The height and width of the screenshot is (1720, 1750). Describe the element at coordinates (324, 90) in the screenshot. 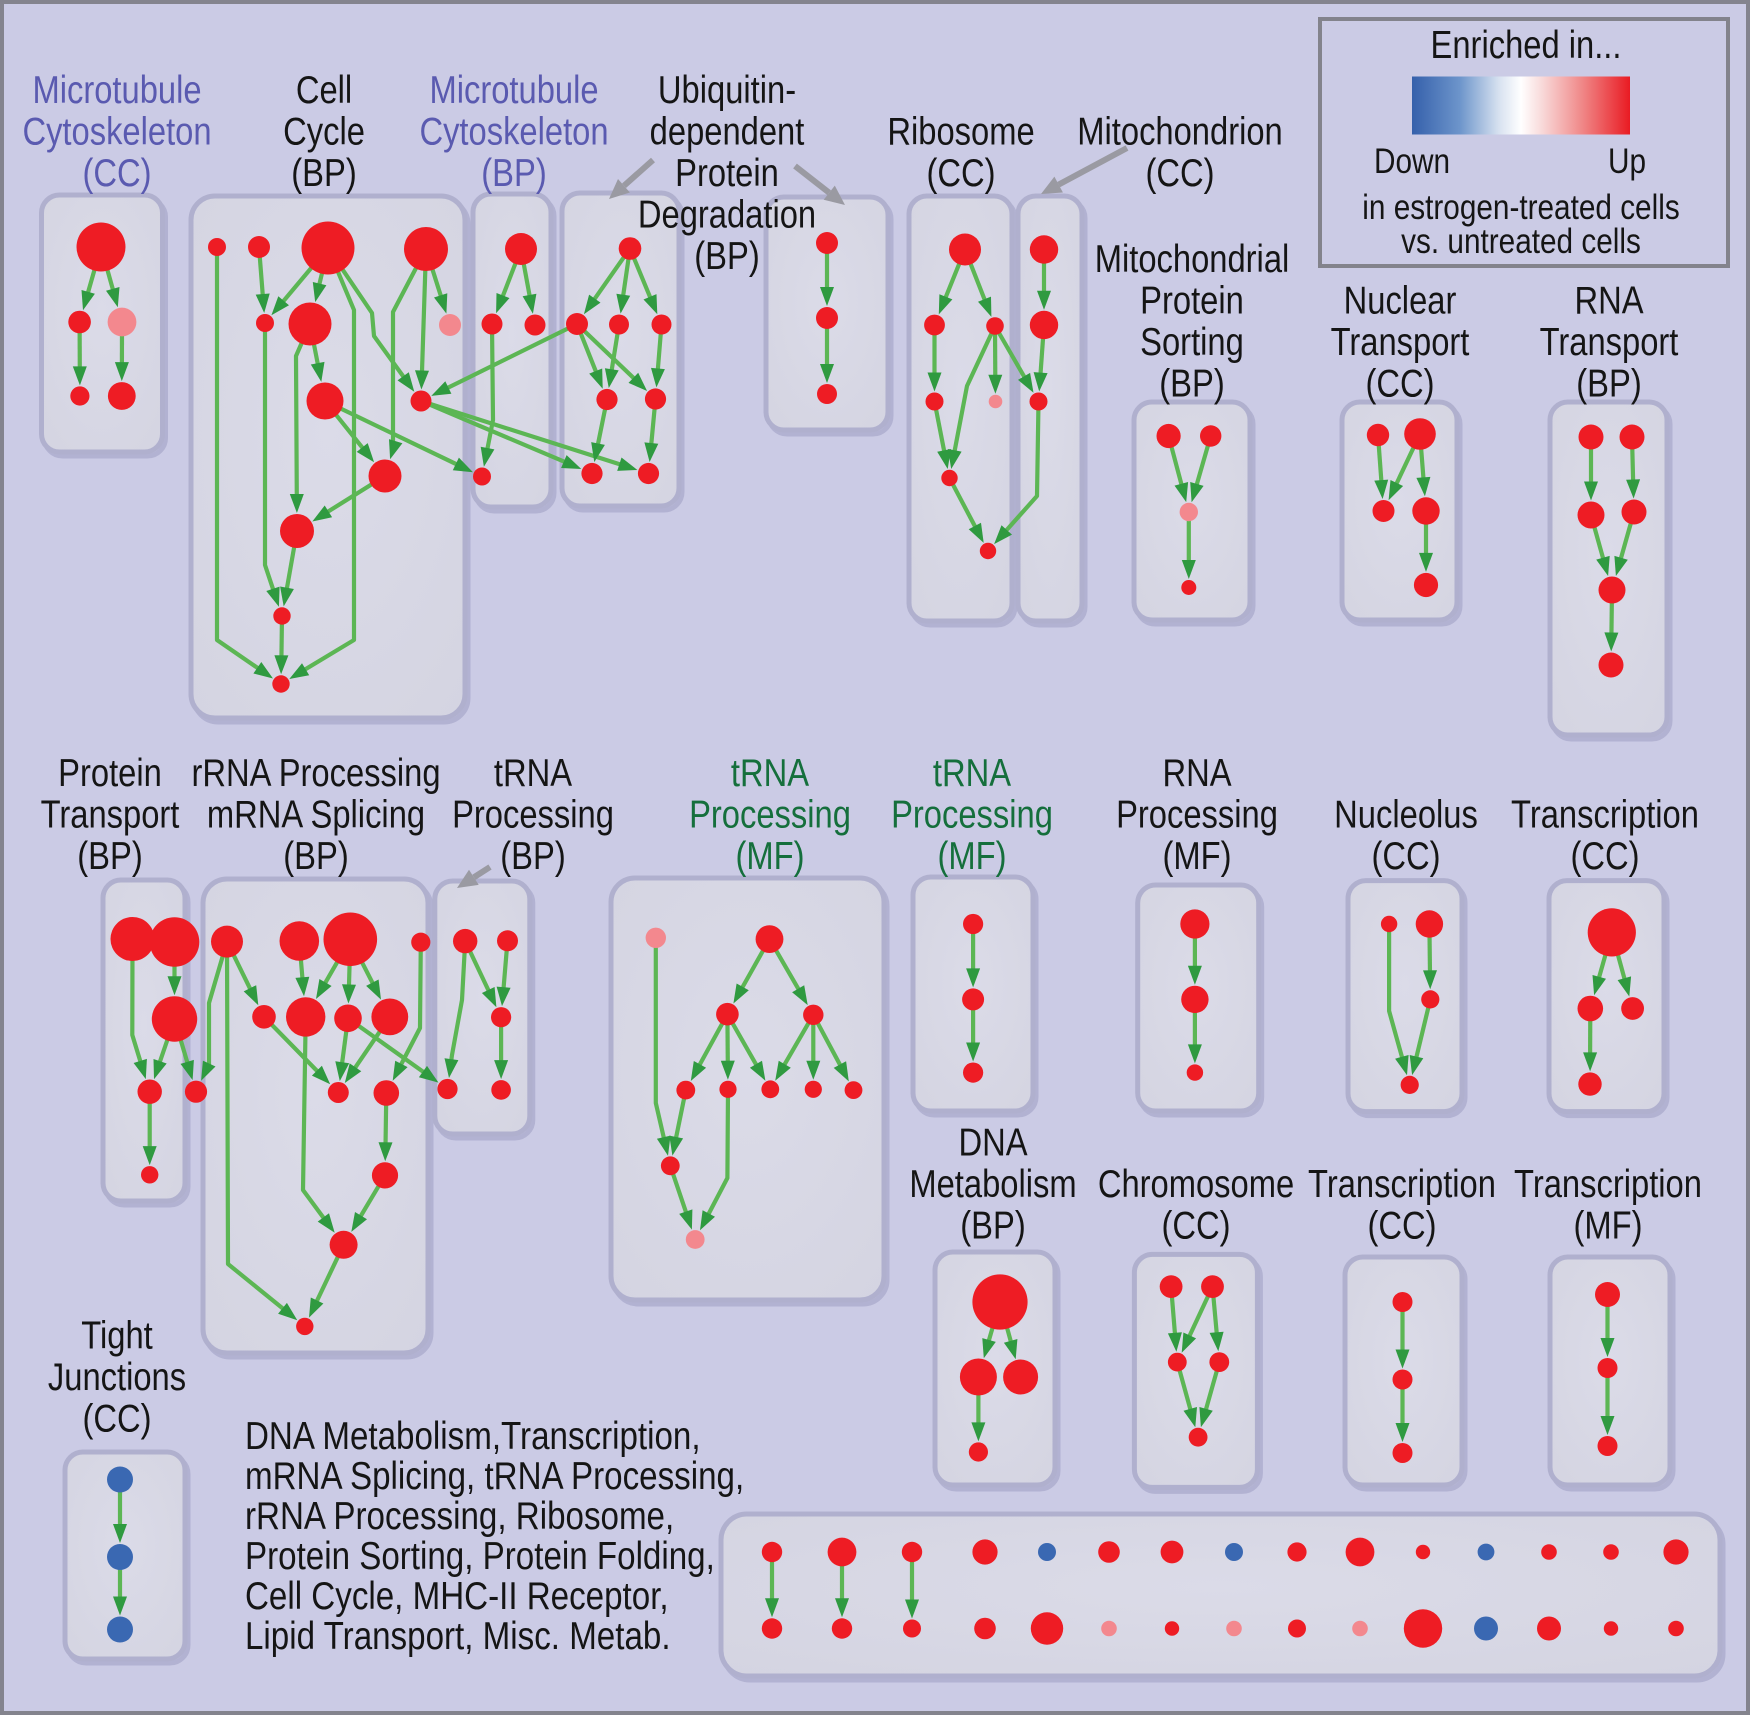

I see `svg-text: Cell` at that location.